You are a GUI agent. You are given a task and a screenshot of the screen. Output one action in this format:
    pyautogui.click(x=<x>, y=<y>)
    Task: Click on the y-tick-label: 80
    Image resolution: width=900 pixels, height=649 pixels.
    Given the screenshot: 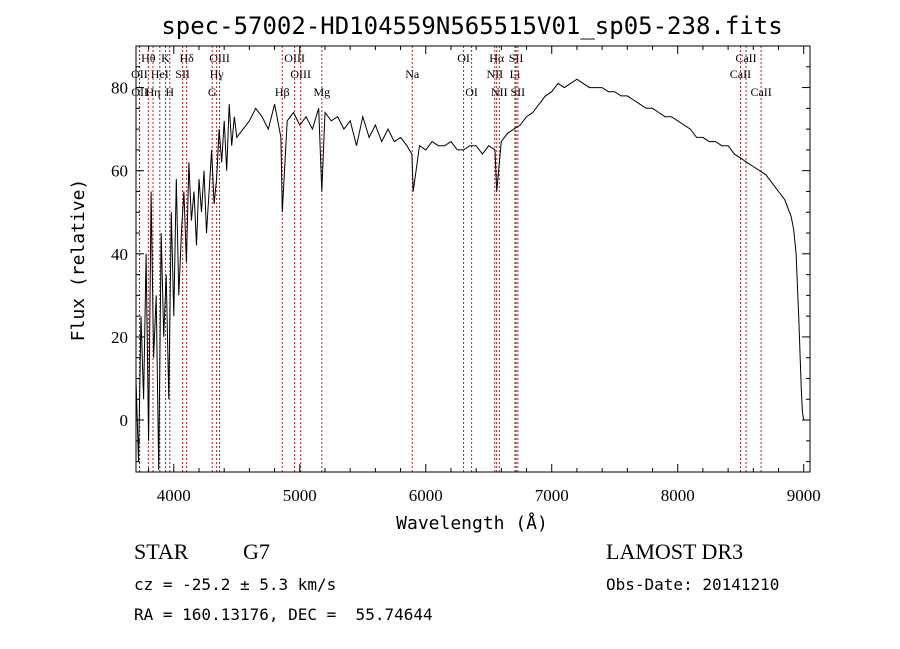 What is the action you would take?
    pyautogui.click(x=119, y=88)
    